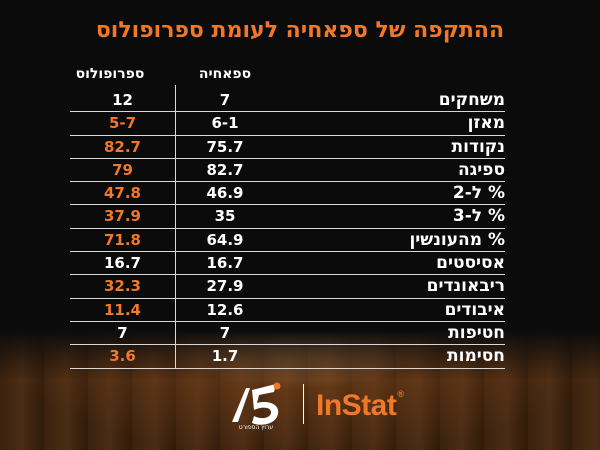  What do you see at coordinates (122, 286) in the screenshot?
I see `sfor-value: 32.3` at bounding box center [122, 286].